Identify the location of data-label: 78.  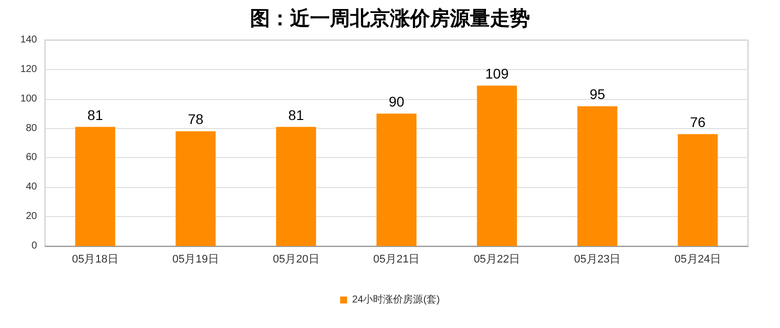
(196, 119).